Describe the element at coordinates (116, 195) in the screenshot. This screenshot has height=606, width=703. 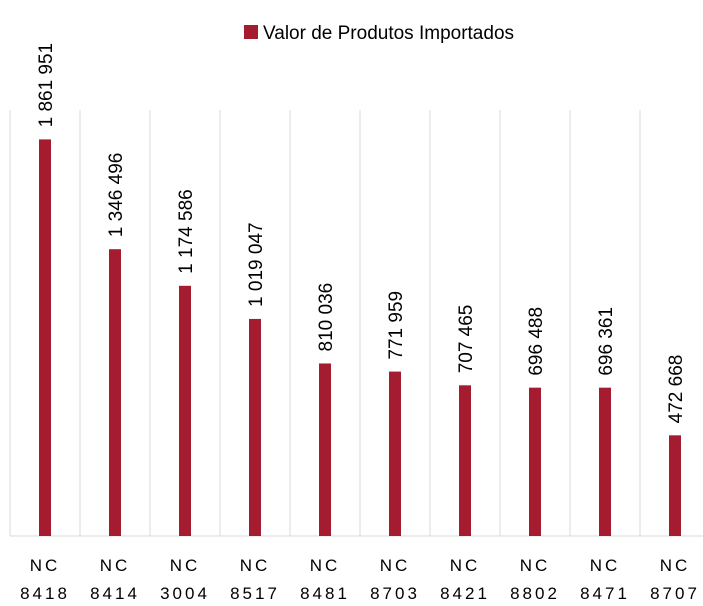
I see `data-label: 1 346 496` at that location.